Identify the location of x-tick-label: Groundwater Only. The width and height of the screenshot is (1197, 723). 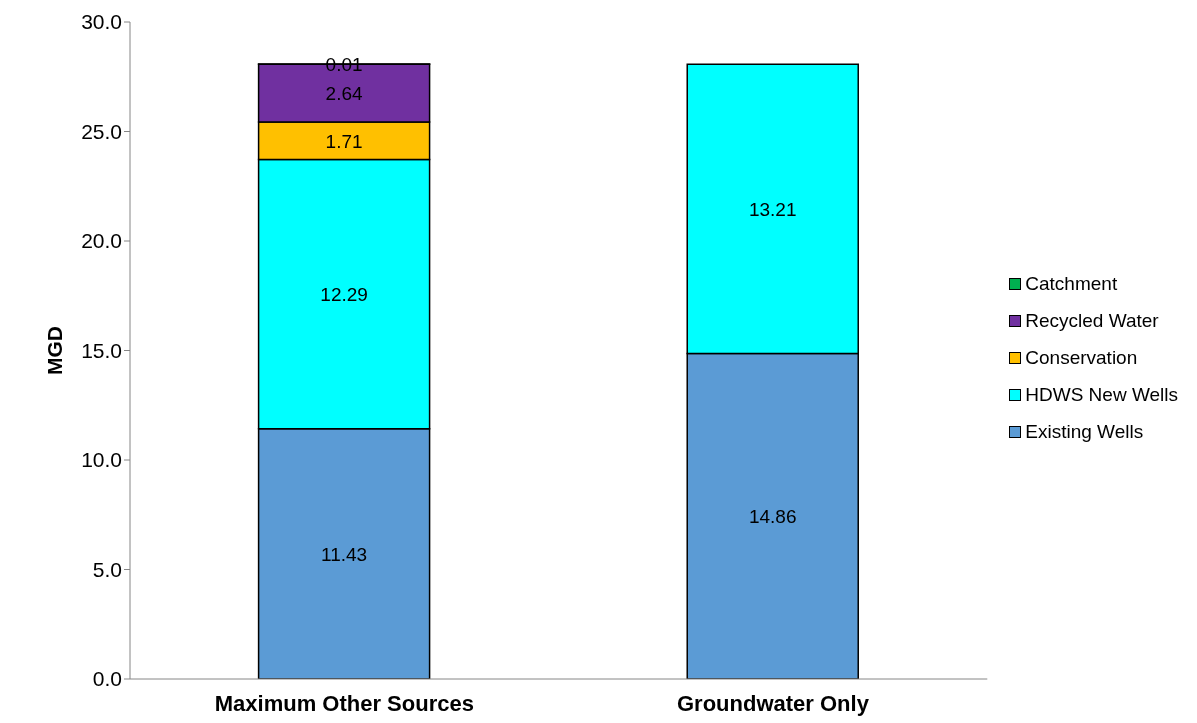
(773, 703).